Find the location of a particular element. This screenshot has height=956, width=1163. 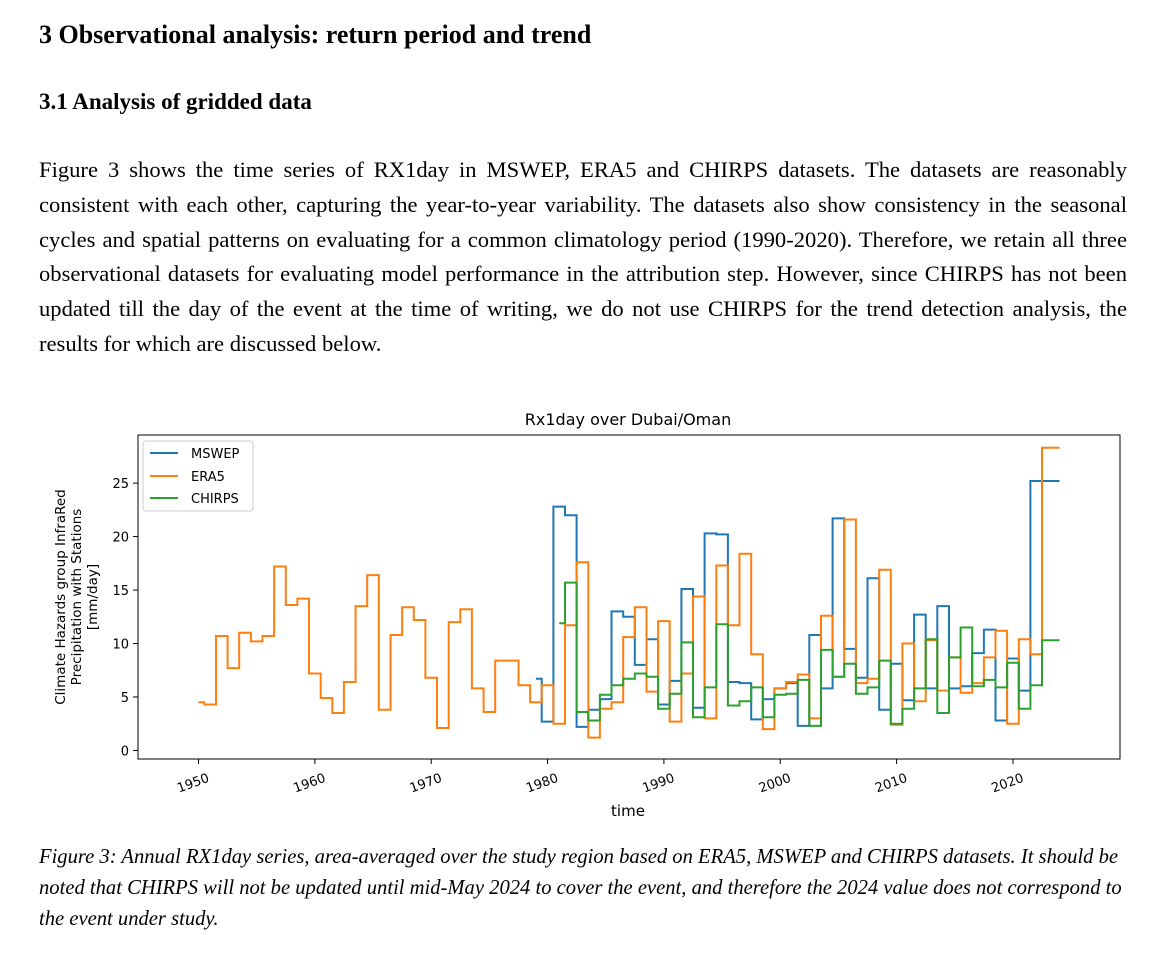

series-line-chirps is located at coordinates (809, 654).